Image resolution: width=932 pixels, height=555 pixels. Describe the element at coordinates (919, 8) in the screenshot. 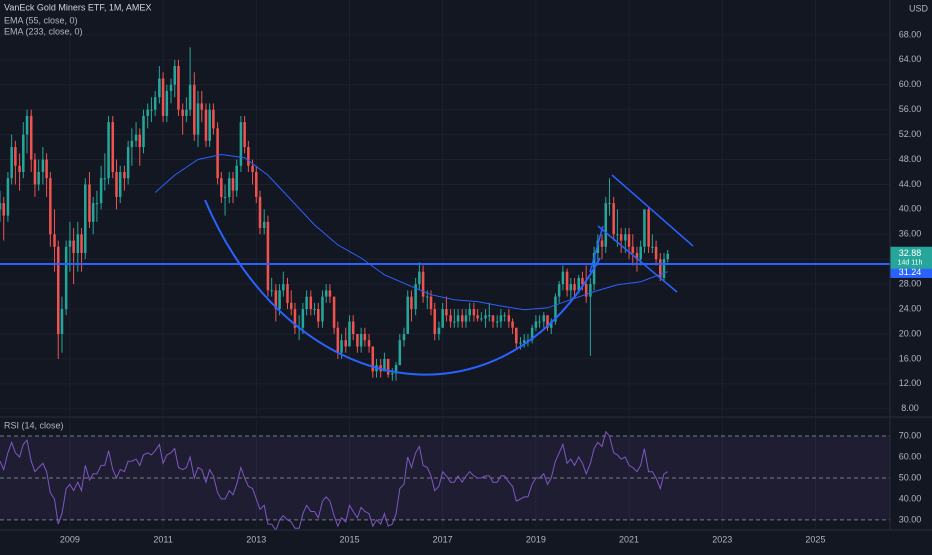

I see `currency: USD` at that location.